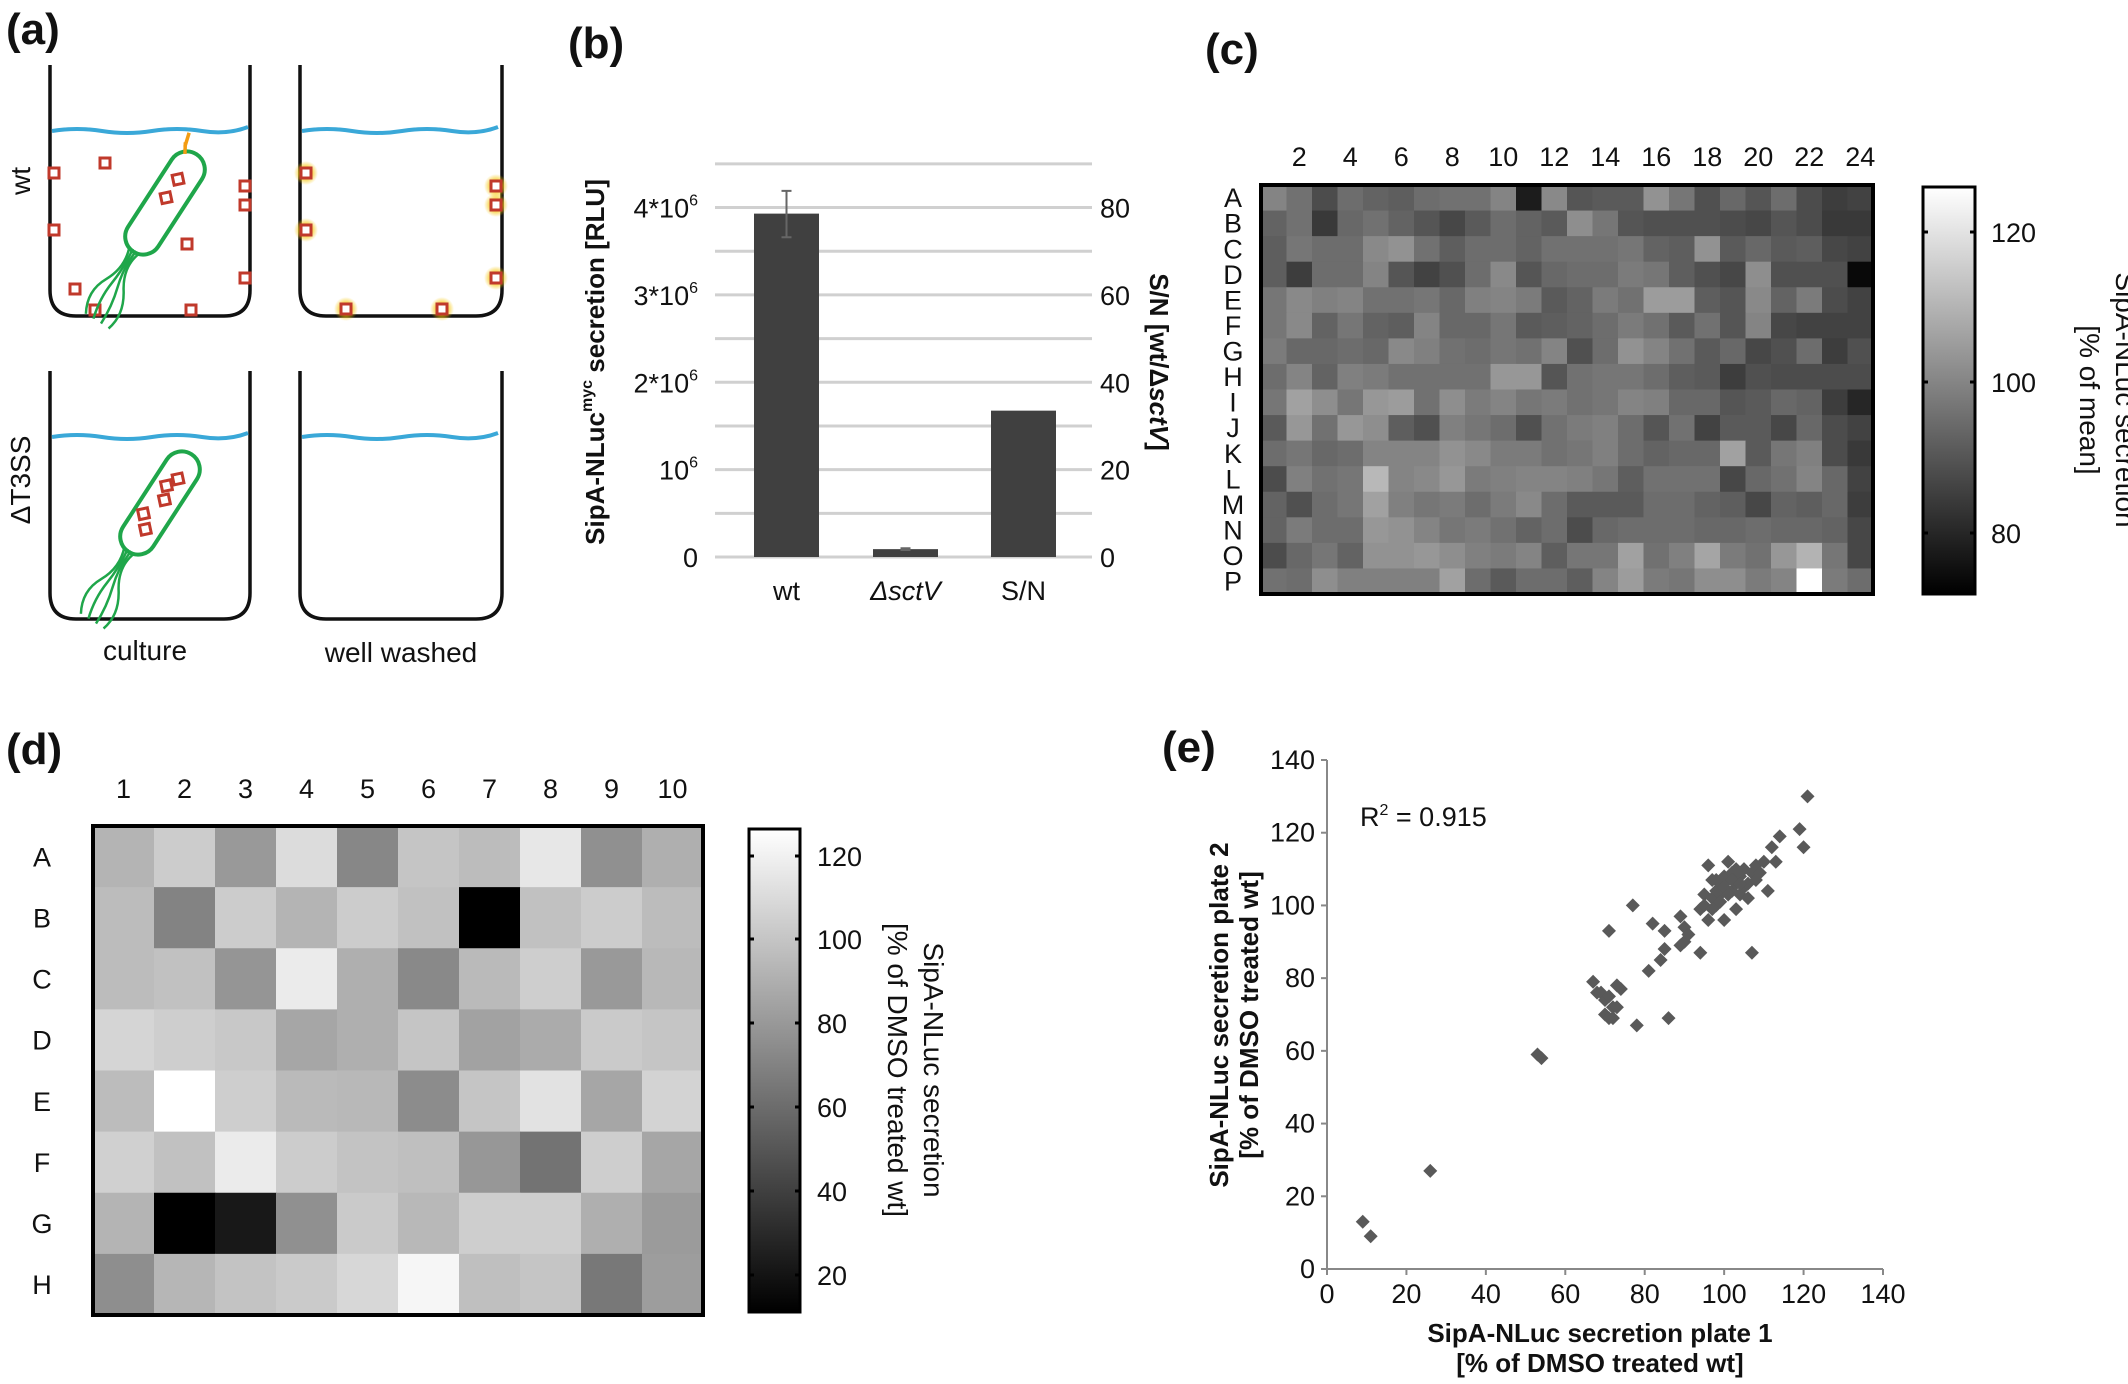 The image size is (2128, 1384). What do you see at coordinates (1300, 1051) in the screenshot?
I see `e-y-tick-label: 60` at bounding box center [1300, 1051].